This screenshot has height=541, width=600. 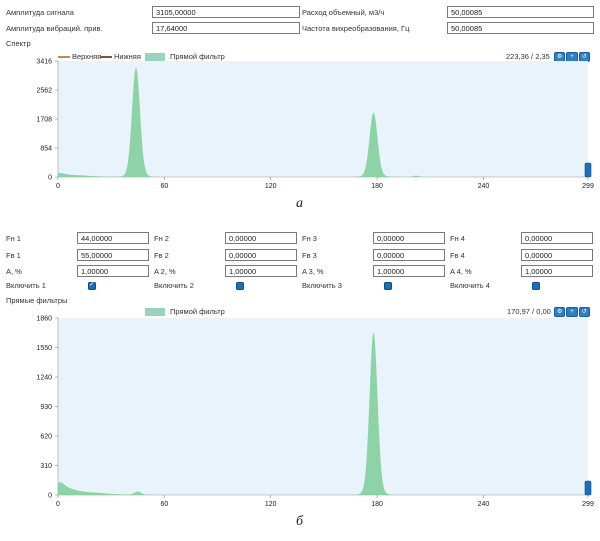 I want to click on filter-row3-field-2: 1,00000, so click(x=261, y=271).